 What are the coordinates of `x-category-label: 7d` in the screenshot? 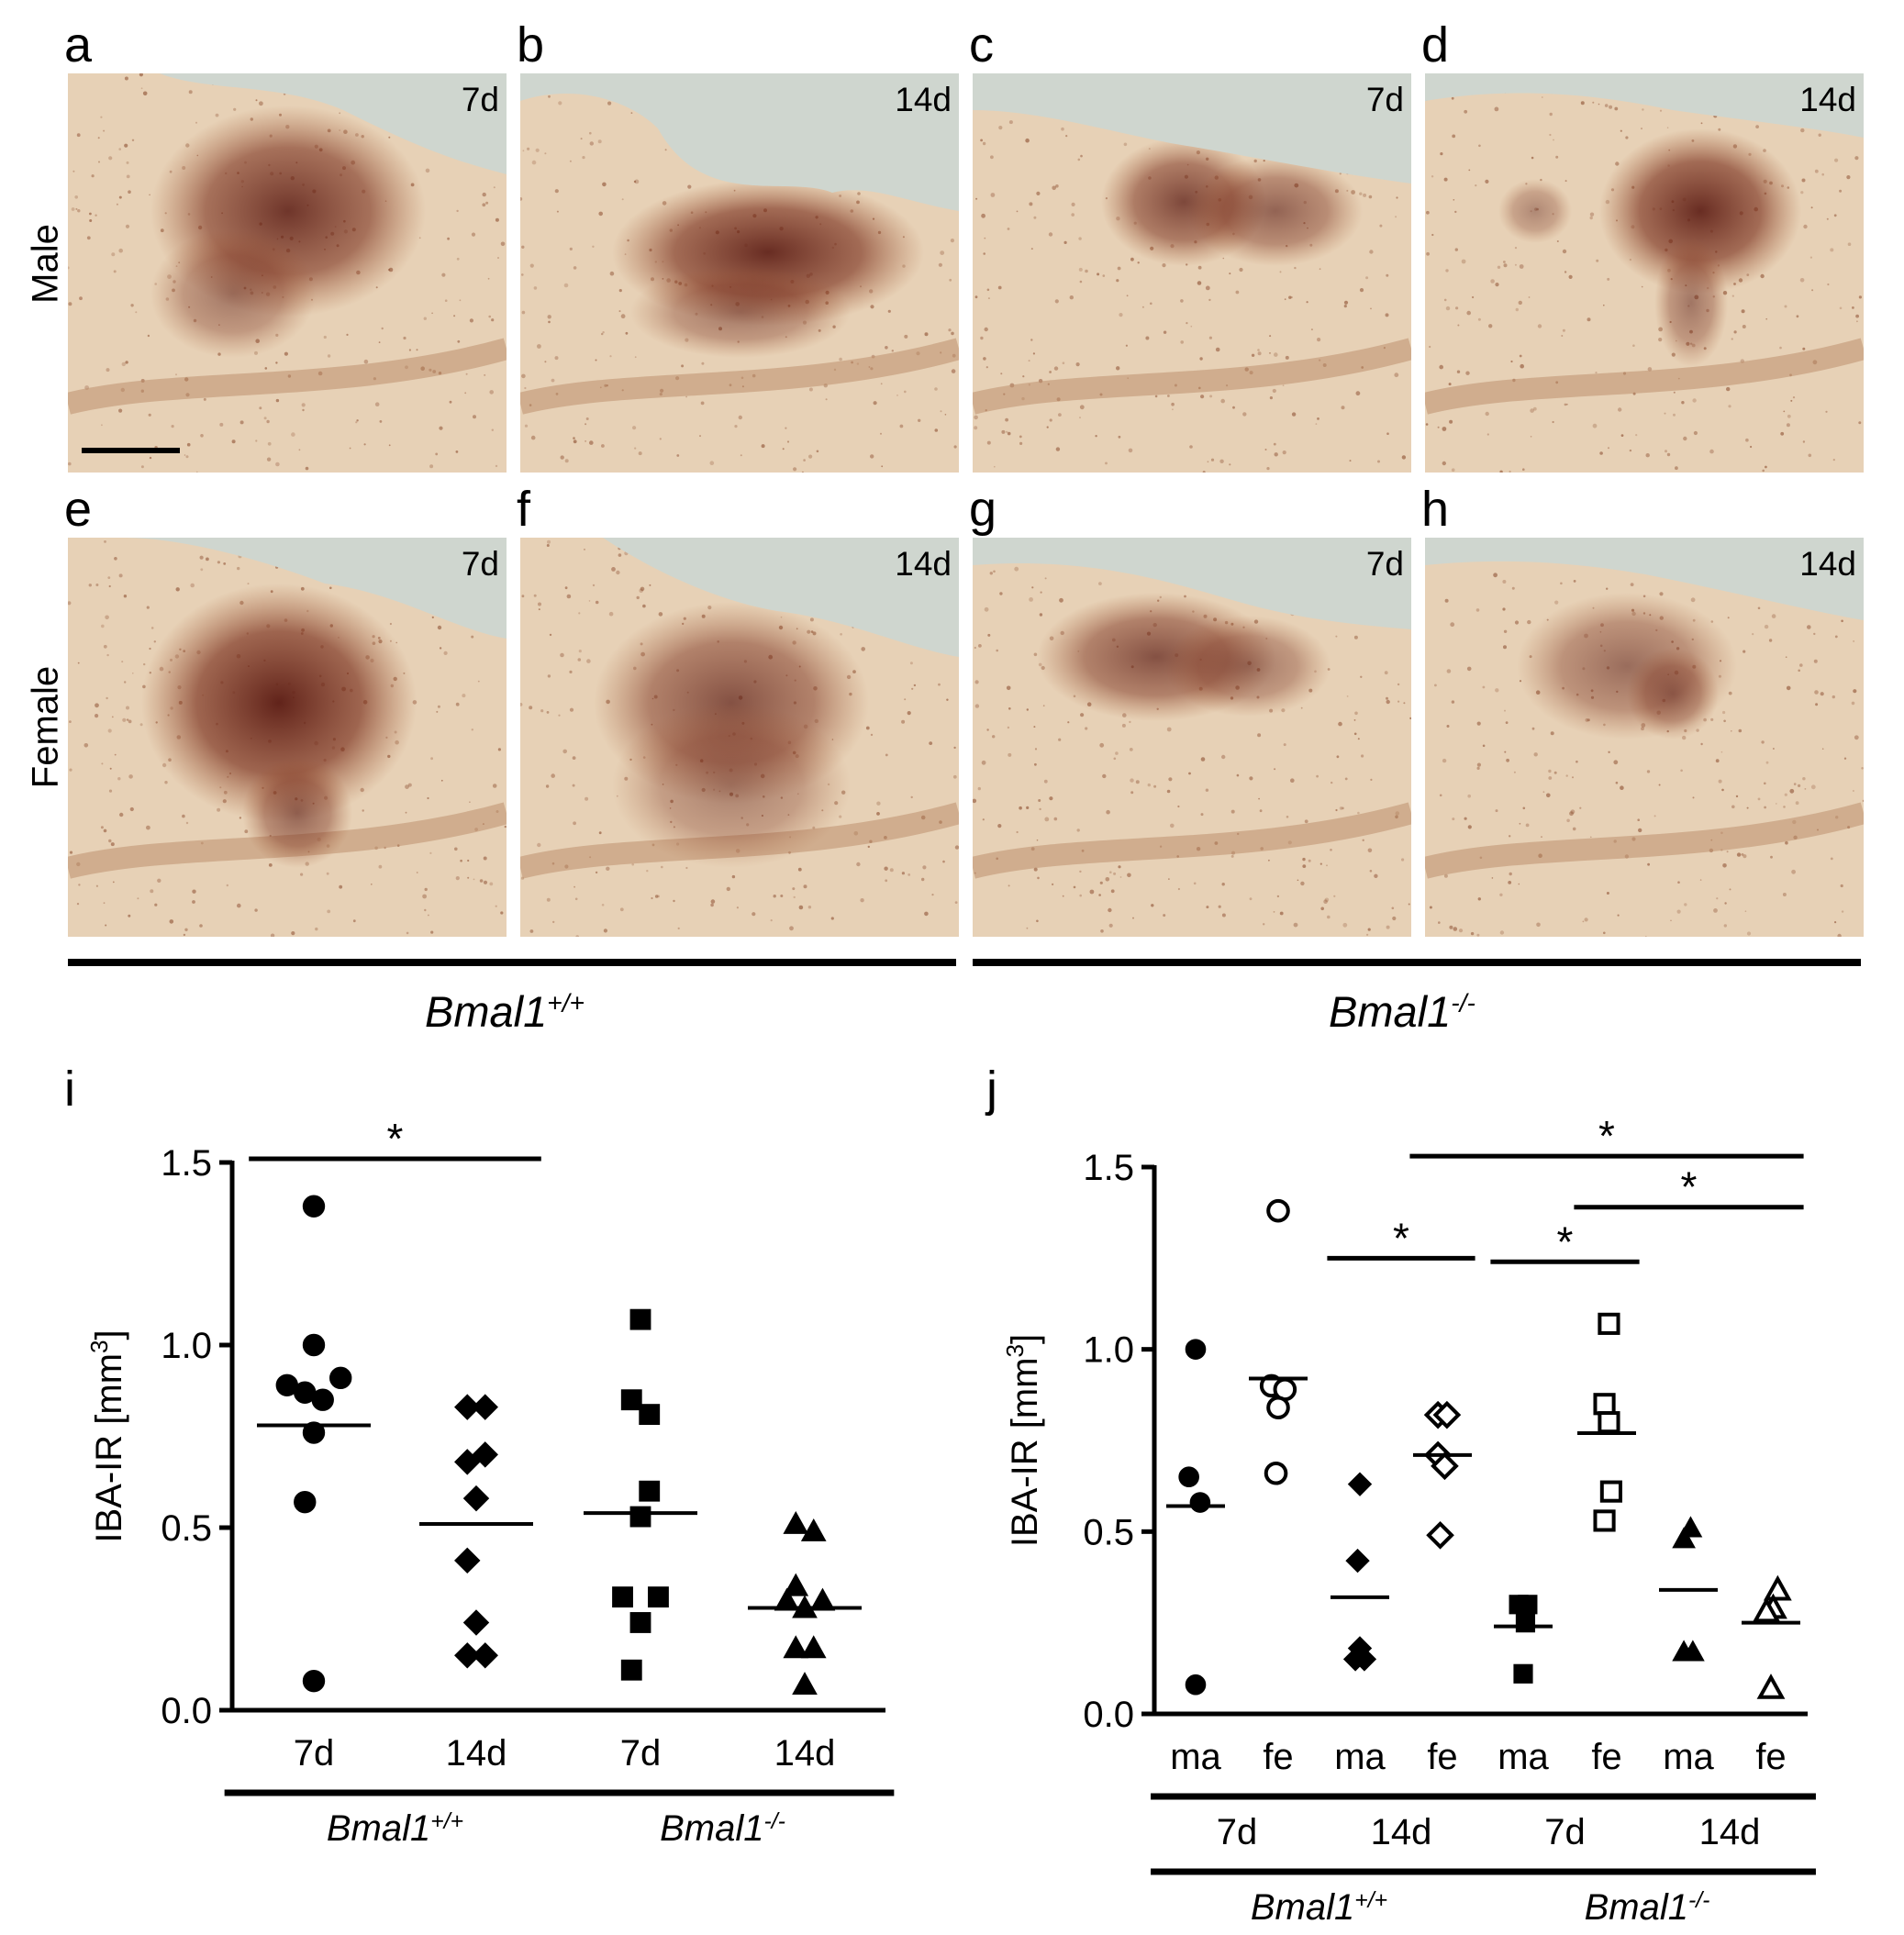 It's located at (314, 1753).